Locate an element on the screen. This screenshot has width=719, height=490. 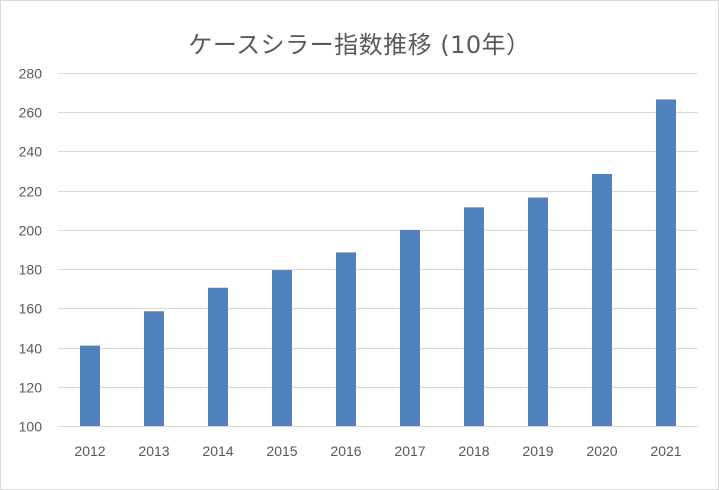
bar-2019 is located at coordinates (538, 311).